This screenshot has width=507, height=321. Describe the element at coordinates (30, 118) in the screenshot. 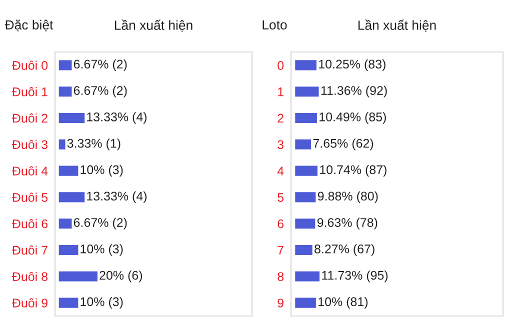

I see `y-tick-label: Đuôi 2` at that location.